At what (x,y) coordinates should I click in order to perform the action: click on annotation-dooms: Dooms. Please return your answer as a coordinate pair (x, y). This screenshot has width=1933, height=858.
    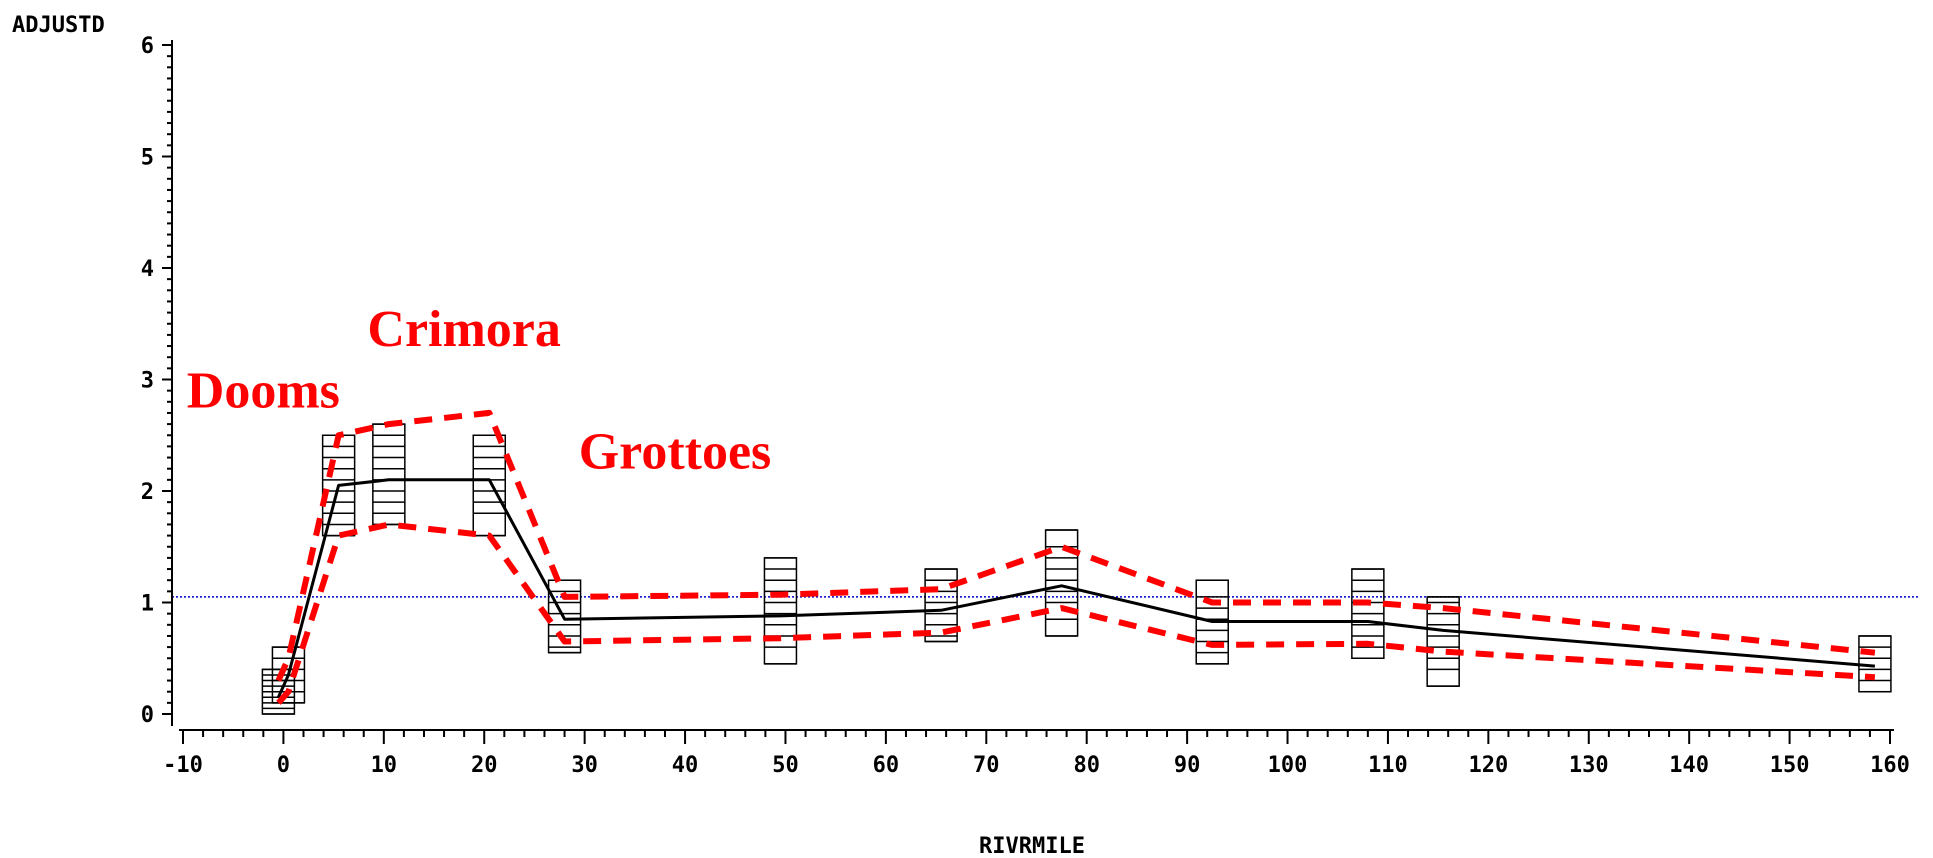
    Looking at the image, I should click on (263, 390).